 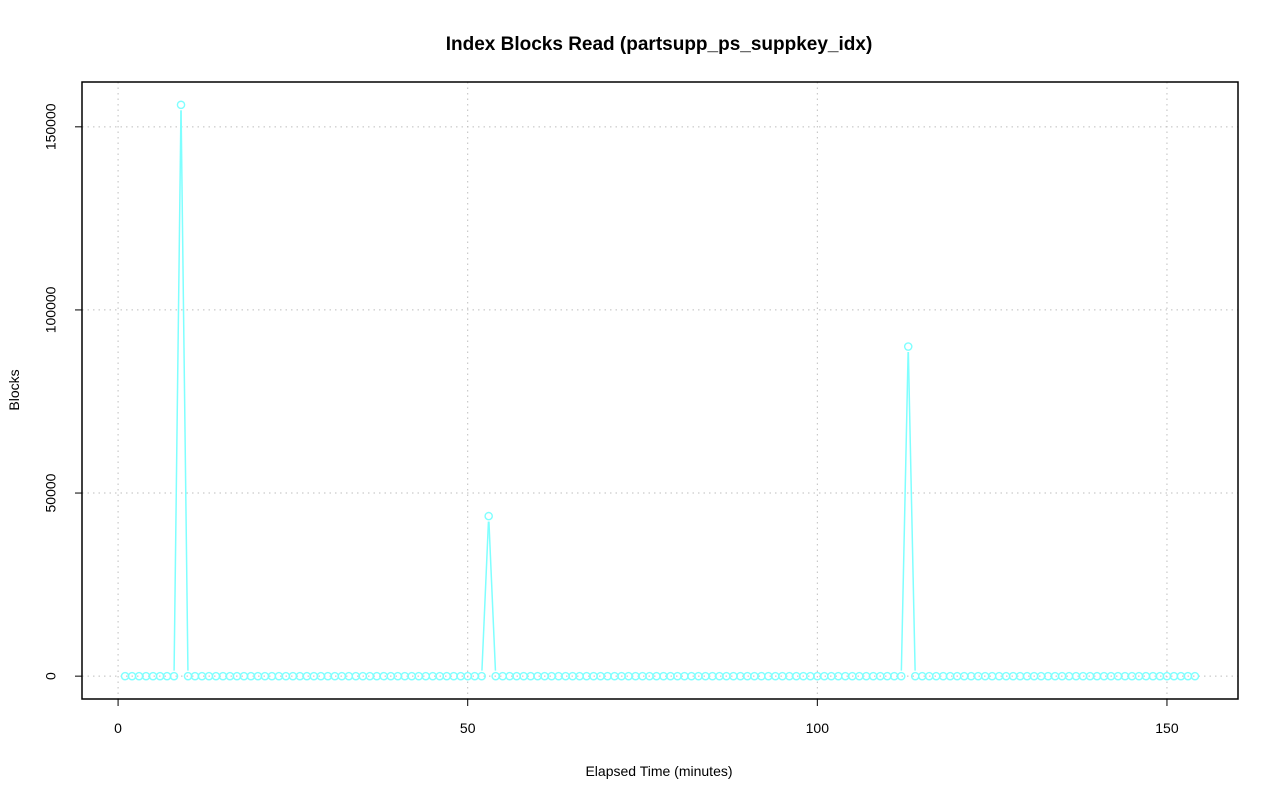 What do you see at coordinates (818, 728) in the screenshot?
I see `x-tick-label: 100` at bounding box center [818, 728].